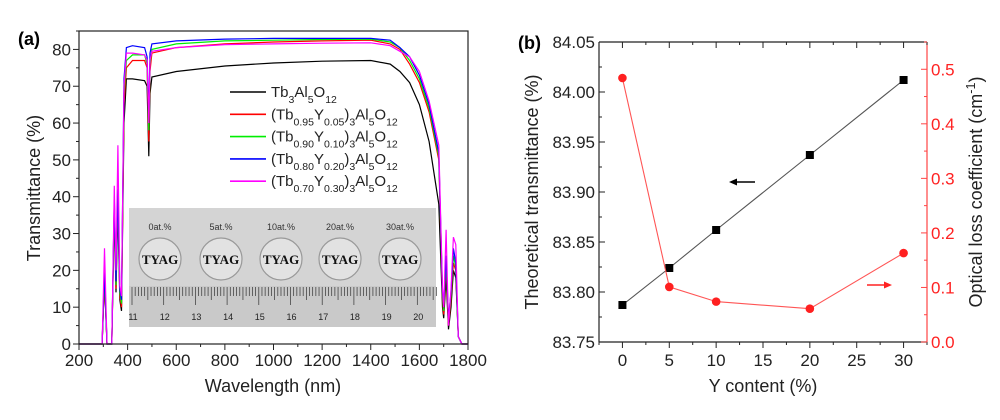 Image resolution: width=1000 pixels, height=420 pixels. I want to click on sample-label: 30at.%, so click(400, 227).